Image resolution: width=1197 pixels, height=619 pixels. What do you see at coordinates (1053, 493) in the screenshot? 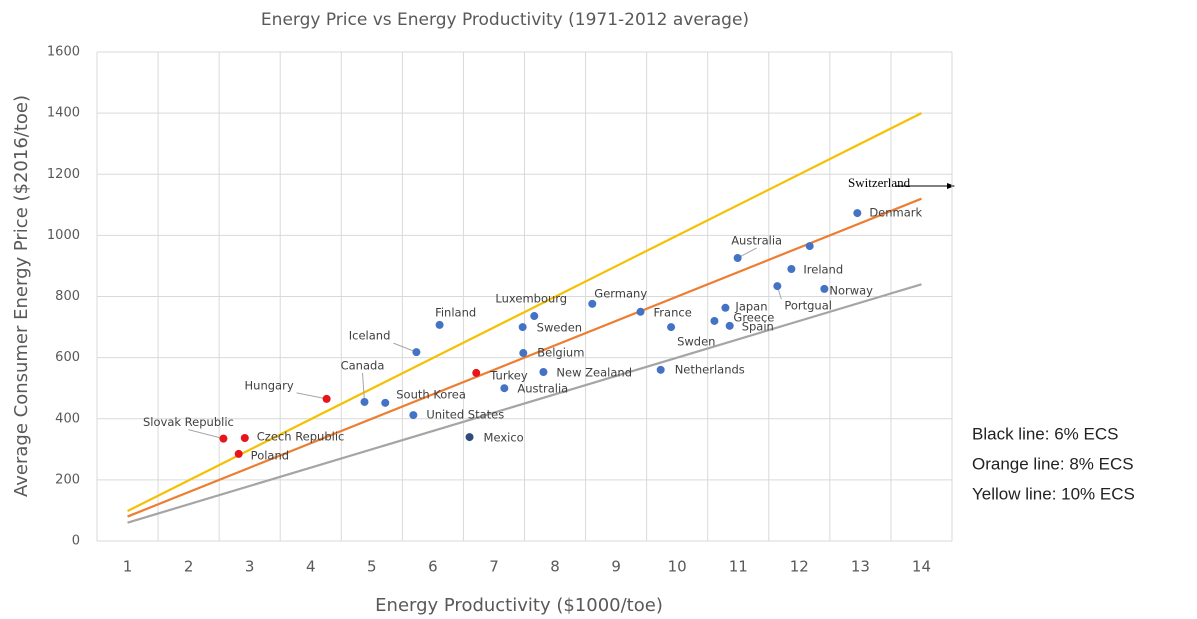
I see `legend-note: Yellow line: 10% ECS` at bounding box center [1053, 493].